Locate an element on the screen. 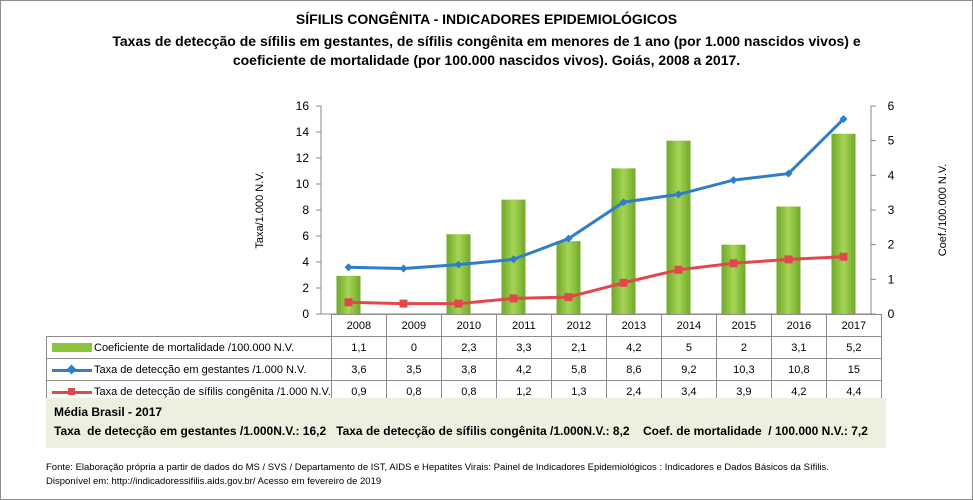  year-header: 2016 is located at coordinates (798, 325).